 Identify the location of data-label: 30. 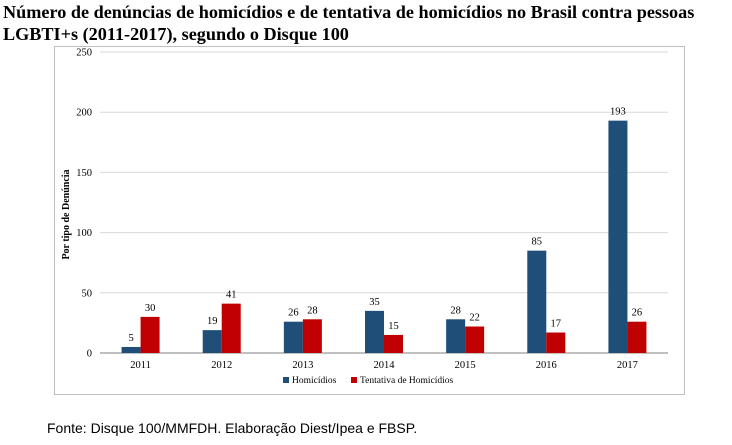
(150, 308).